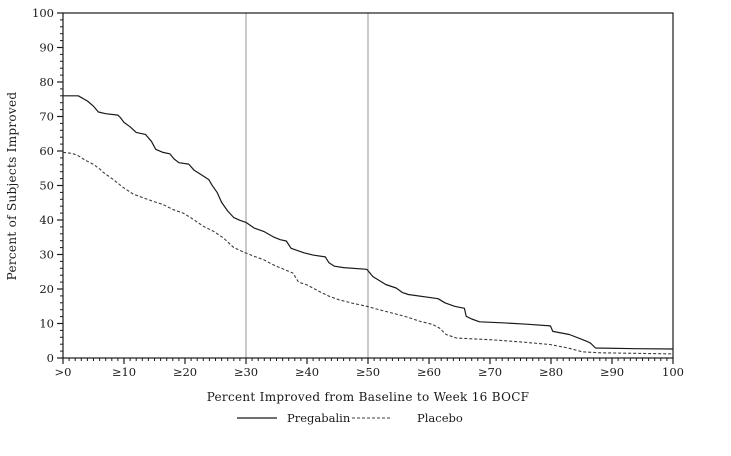  What do you see at coordinates (63, 372) in the screenshot?
I see `x-tick-label: >0` at bounding box center [63, 372].